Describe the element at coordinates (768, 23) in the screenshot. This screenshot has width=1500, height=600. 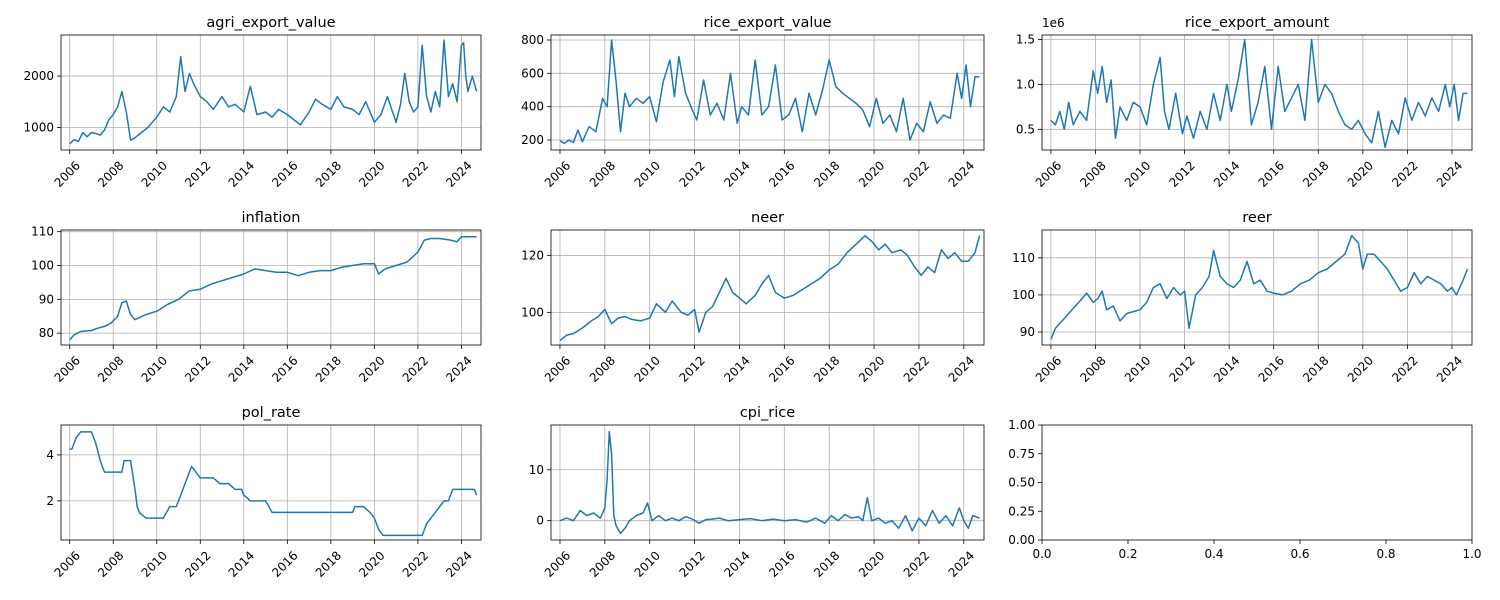
I see `subplot-title-rice_export_value: rice_export_value` at that location.